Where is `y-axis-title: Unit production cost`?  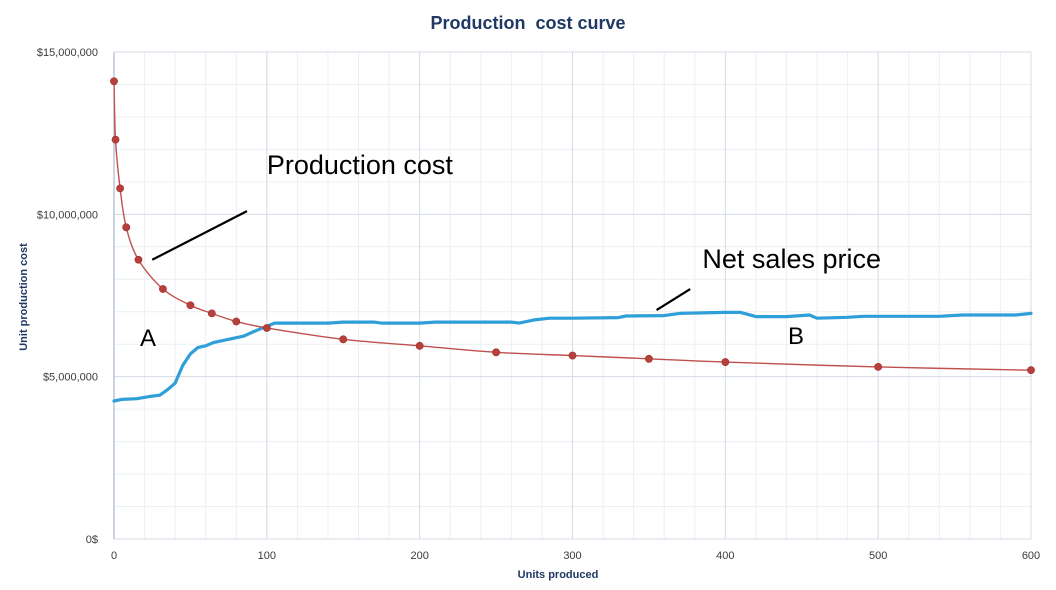 y-axis-title: Unit production cost is located at coordinates (24, 297).